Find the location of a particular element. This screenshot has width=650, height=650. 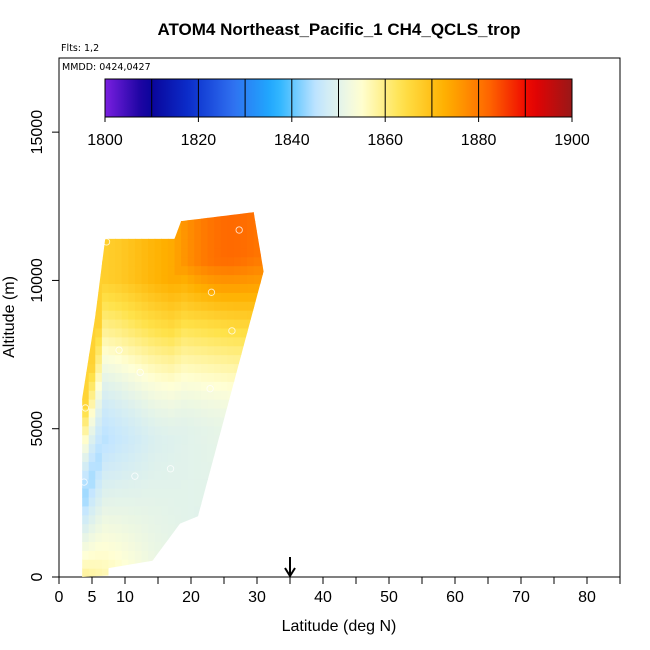

y-tick-label: 5000 is located at coordinates (37, 429).